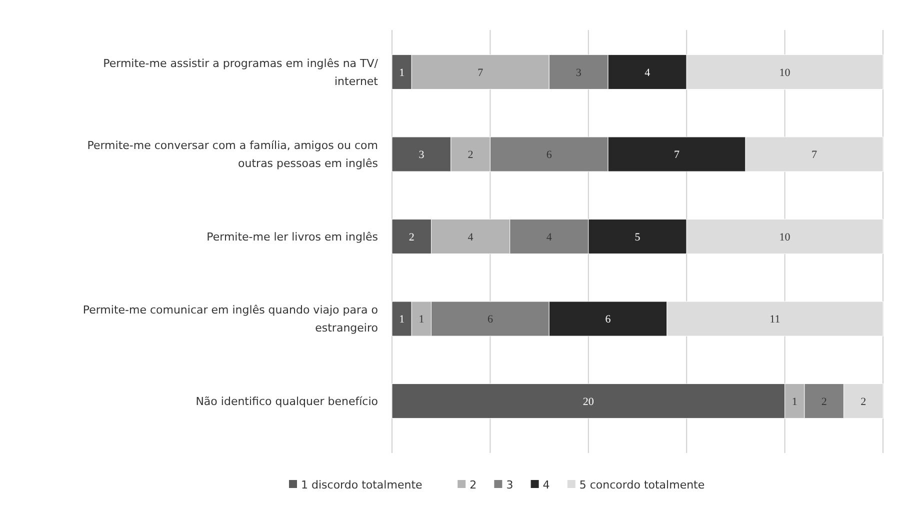 The image size is (905, 507). I want to click on y-tick-label: Permite-me comunicar em inglês quando viajo para o estrangeiro, so click(230, 319).